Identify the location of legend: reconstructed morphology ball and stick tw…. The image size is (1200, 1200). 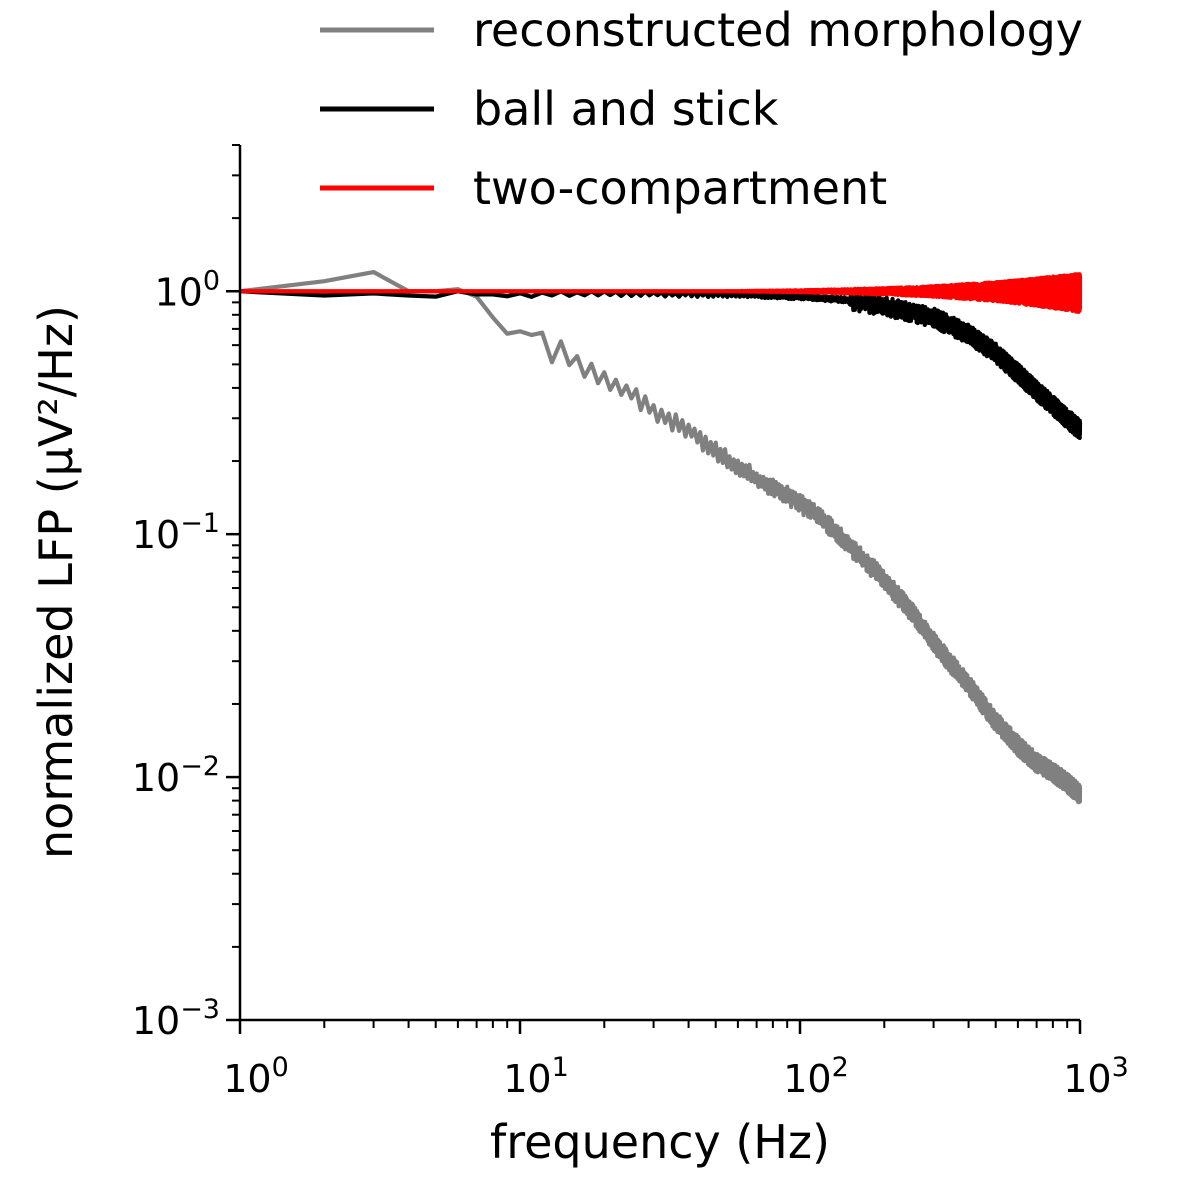
(701, 109).